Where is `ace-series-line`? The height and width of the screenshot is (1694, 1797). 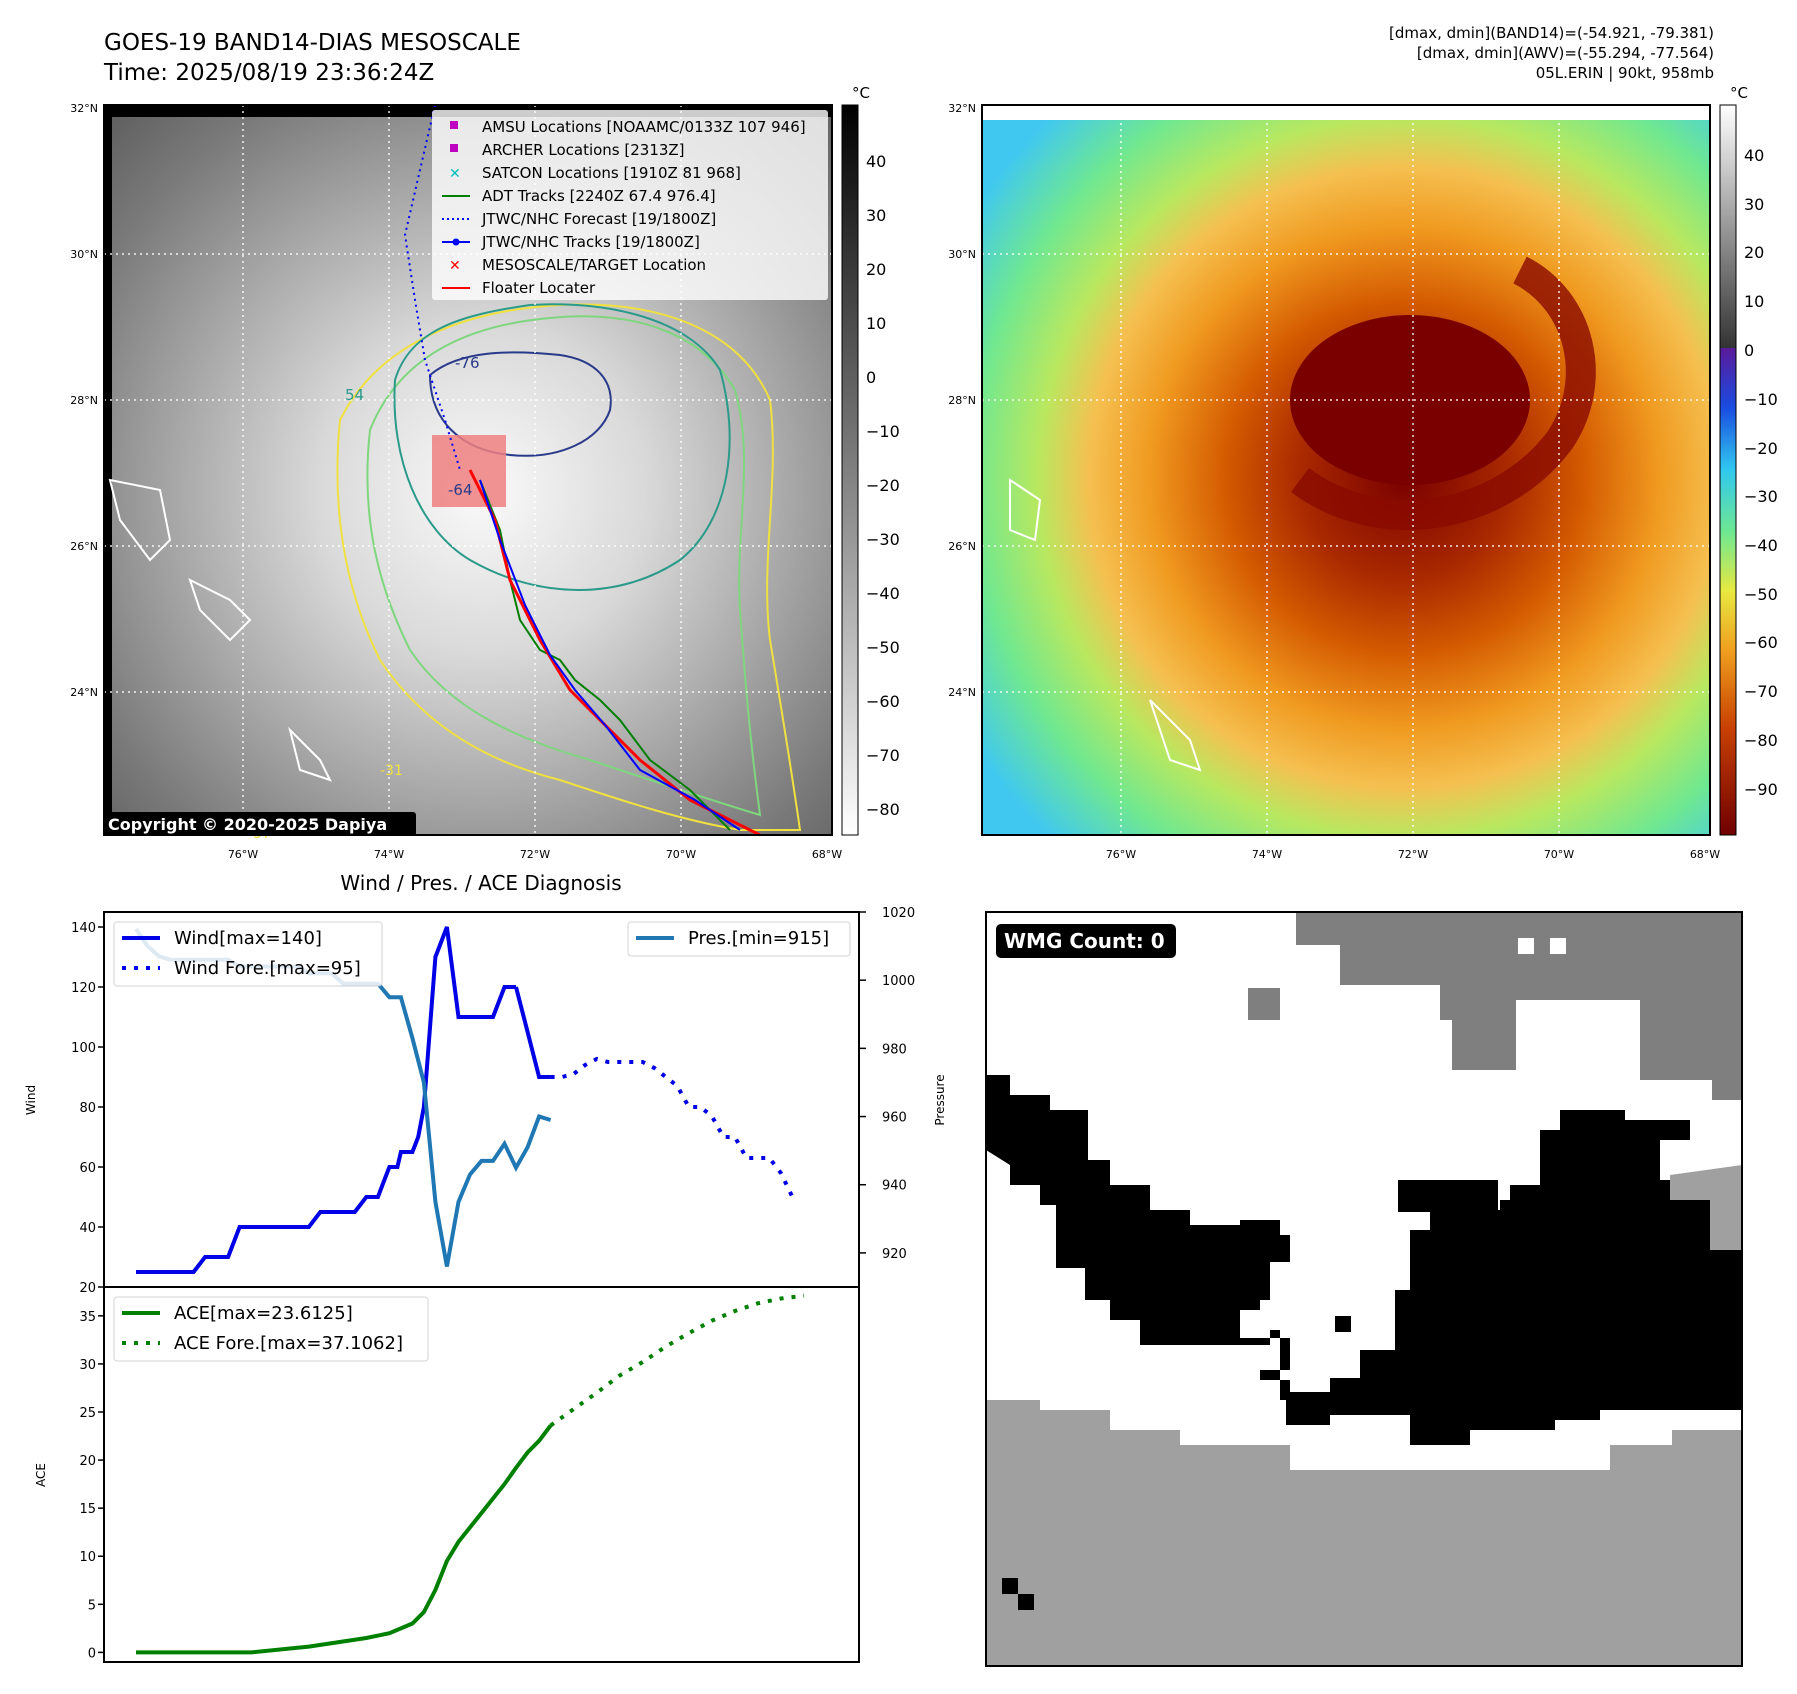
ace-series-line is located at coordinates (344, 1539).